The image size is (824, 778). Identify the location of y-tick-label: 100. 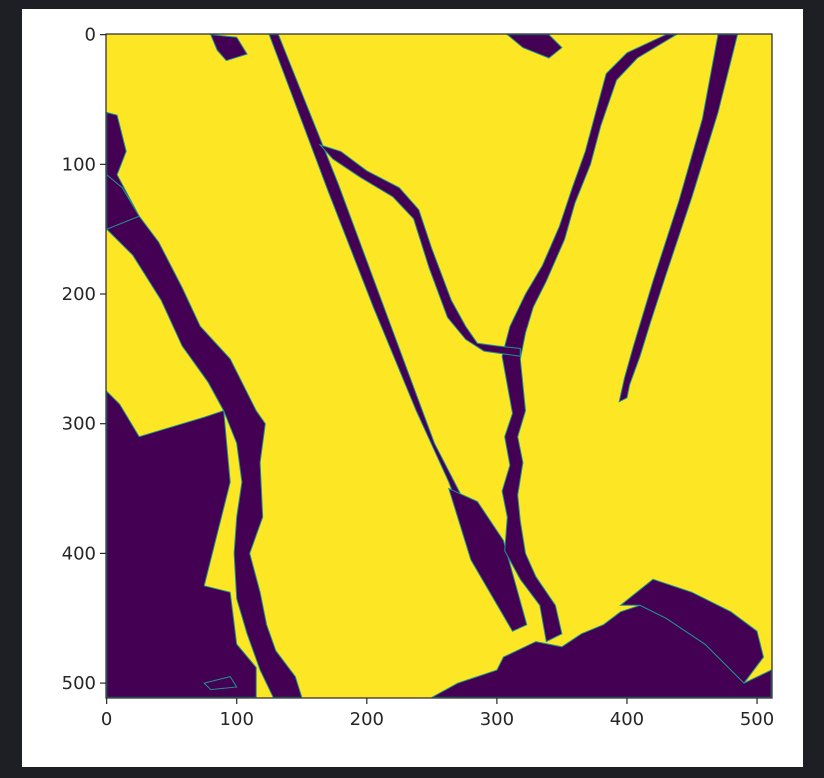
(79, 164).